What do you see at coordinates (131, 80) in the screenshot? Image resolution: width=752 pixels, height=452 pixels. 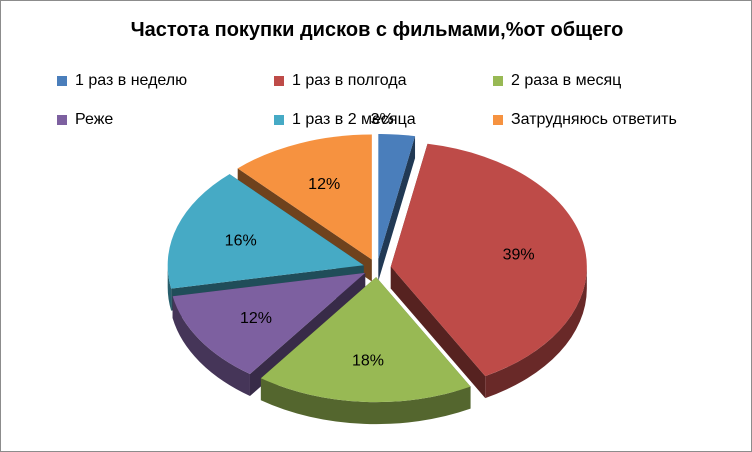 I see `legend-label: 1 раз в неделю` at bounding box center [131, 80].